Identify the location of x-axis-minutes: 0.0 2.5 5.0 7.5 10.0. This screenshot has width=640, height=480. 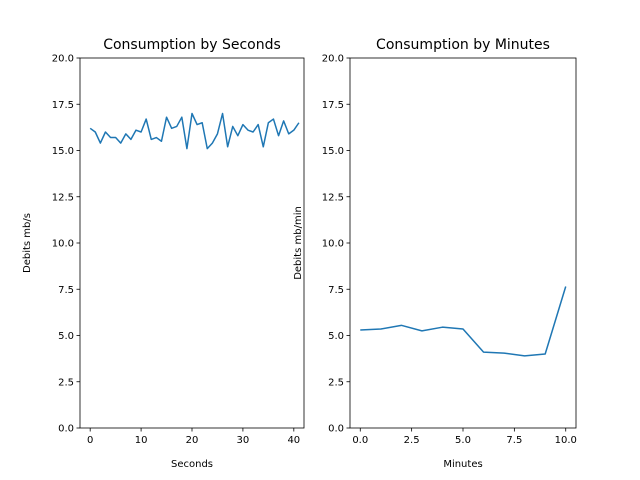
(464, 437).